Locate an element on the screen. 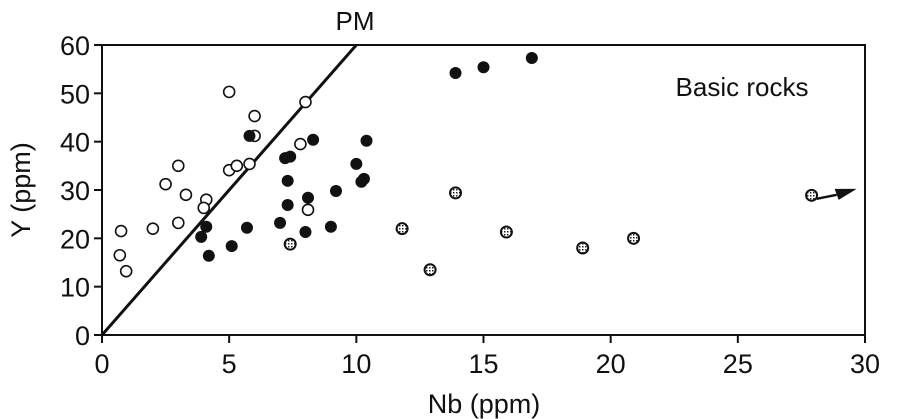 This screenshot has height=419, width=910. x-tick-label: 0 is located at coordinates (101, 364).